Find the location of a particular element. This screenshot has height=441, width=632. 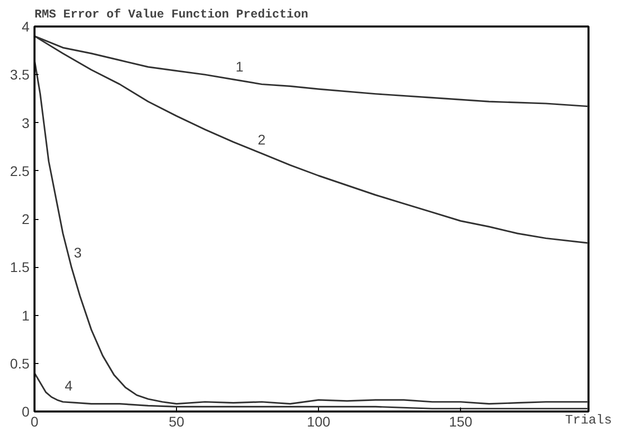

series-label: 2 is located at coordinates (262, 139).